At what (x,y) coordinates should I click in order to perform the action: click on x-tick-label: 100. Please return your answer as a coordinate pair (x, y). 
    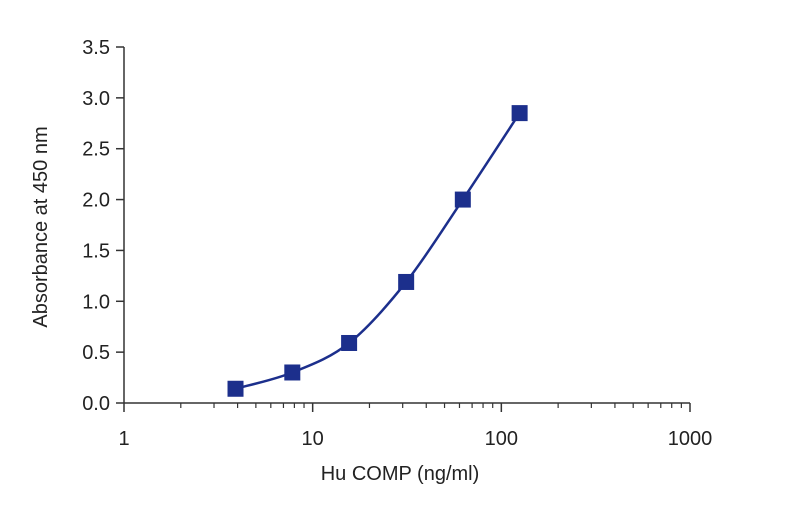
    Looking at the image, I should click on (501, 439).